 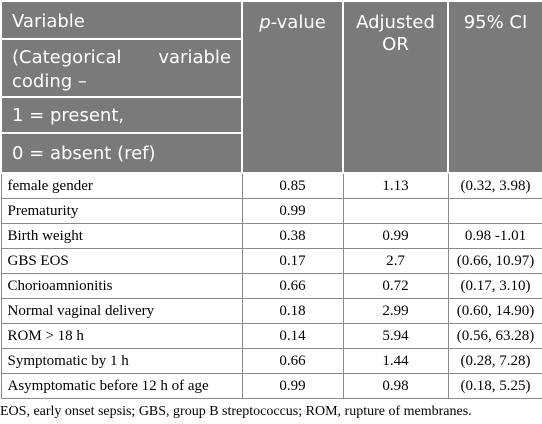 I want to click on cell-variable: ROM > 18 h, so click(x=121, y=336).